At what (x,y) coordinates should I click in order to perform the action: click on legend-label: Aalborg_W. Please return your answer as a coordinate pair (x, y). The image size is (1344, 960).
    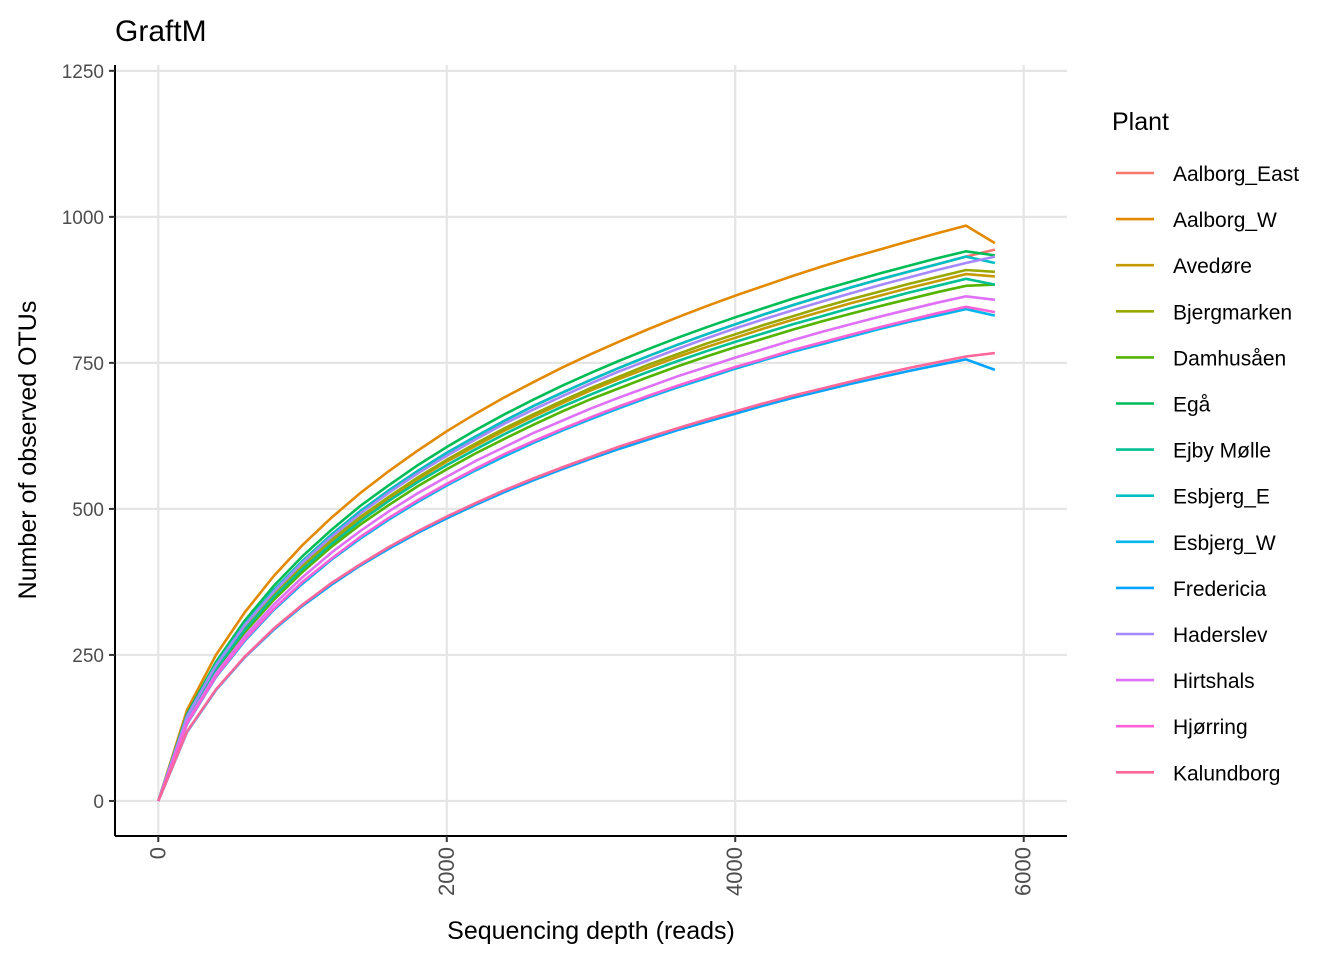
    Looking at the image, I should click on (1225, 220).